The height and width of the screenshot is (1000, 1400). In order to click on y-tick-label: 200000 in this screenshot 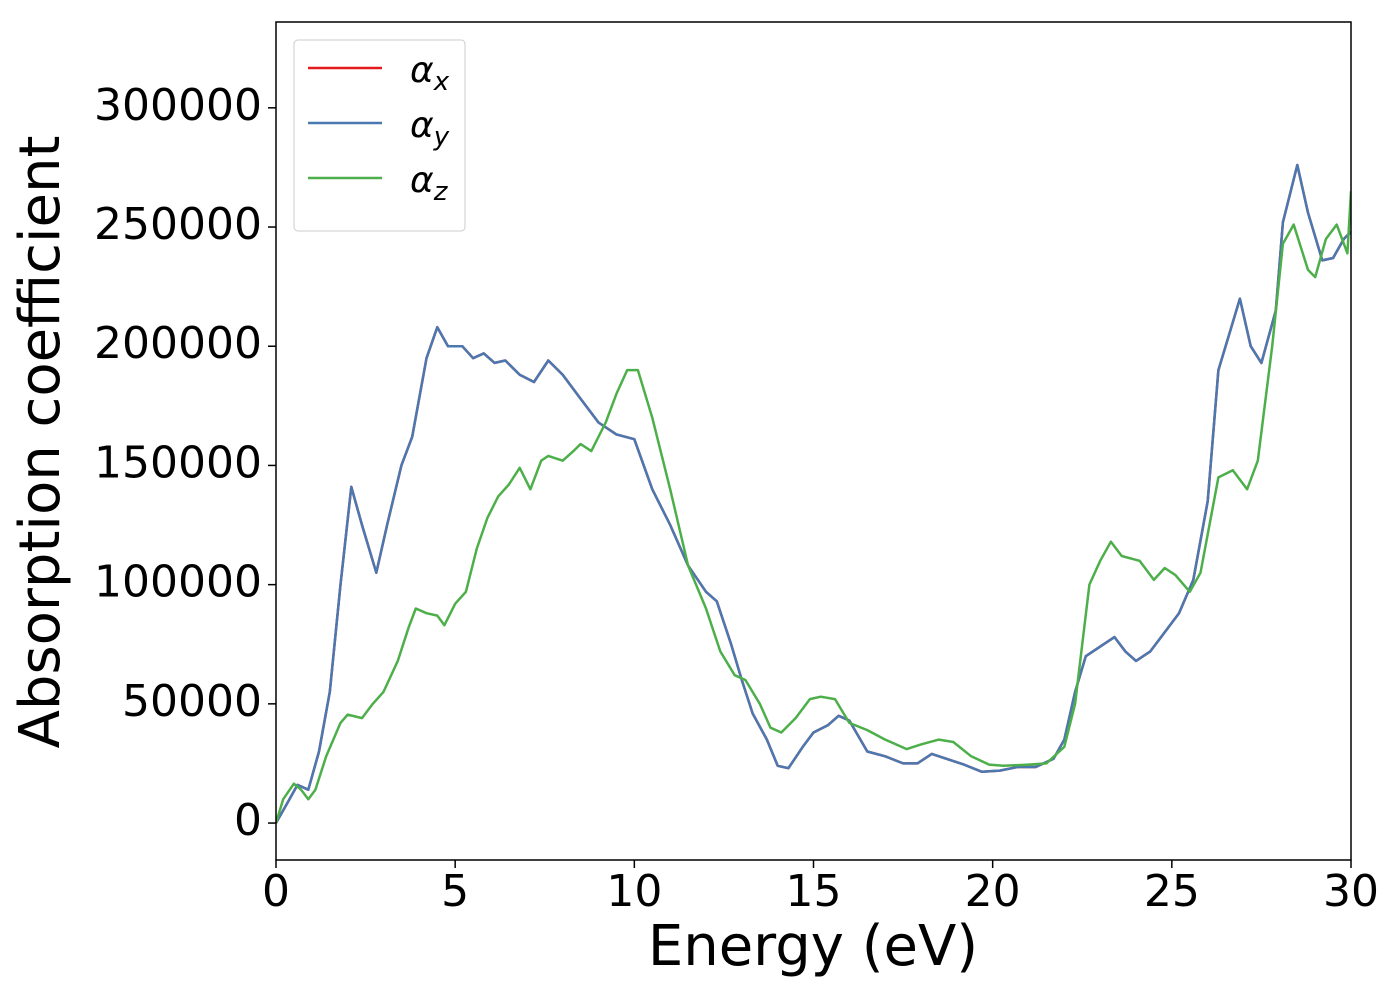, I will do `click(178, 343)`.